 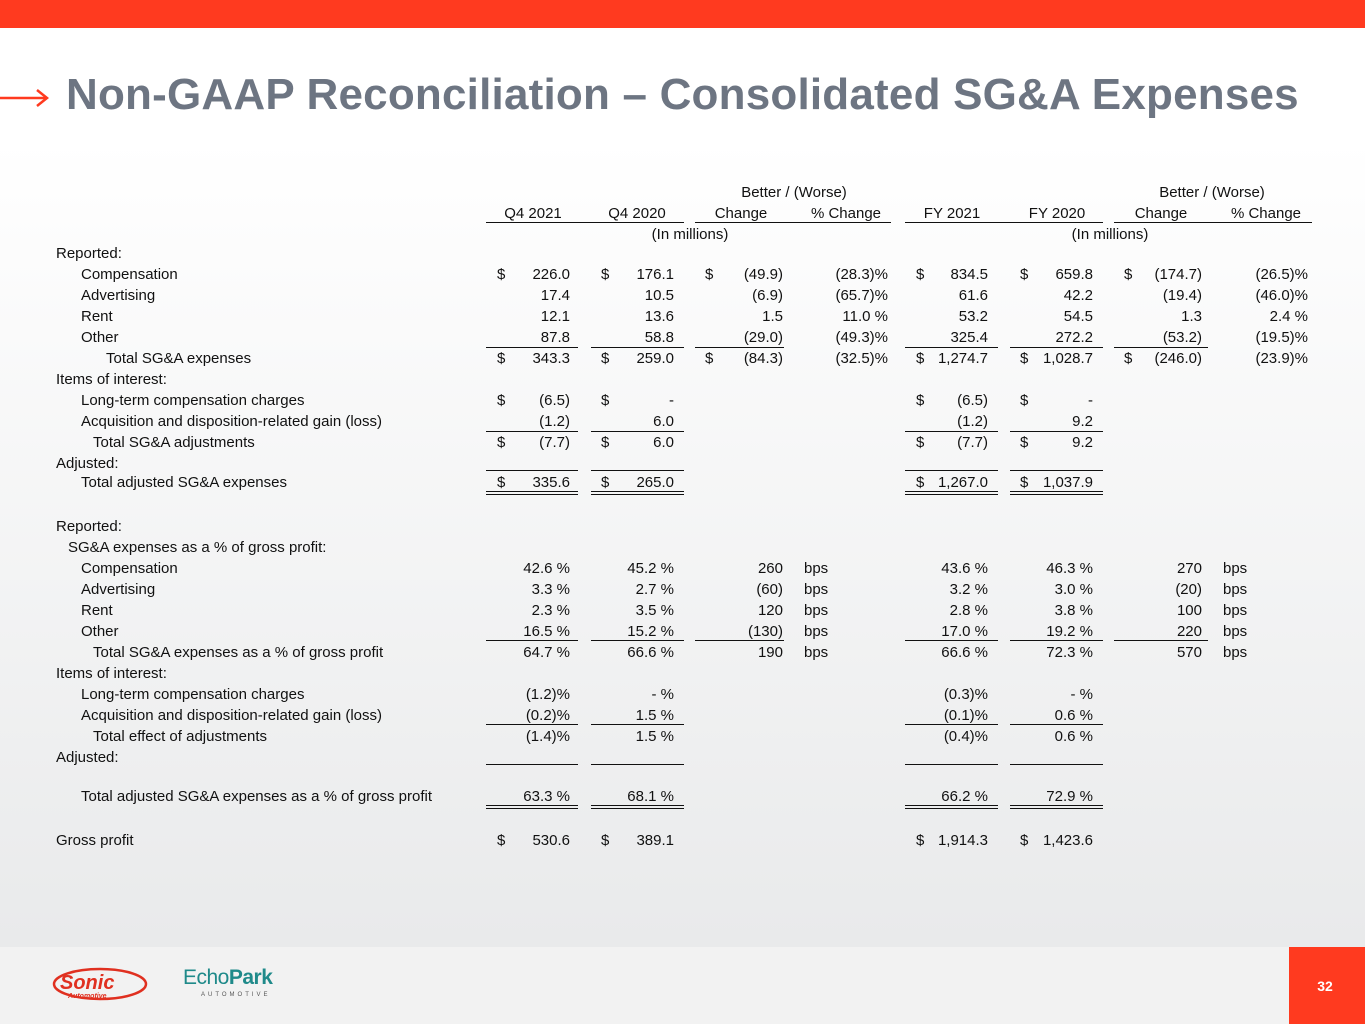 I want to click on table-cell: (60), so click(x=769, y=589).